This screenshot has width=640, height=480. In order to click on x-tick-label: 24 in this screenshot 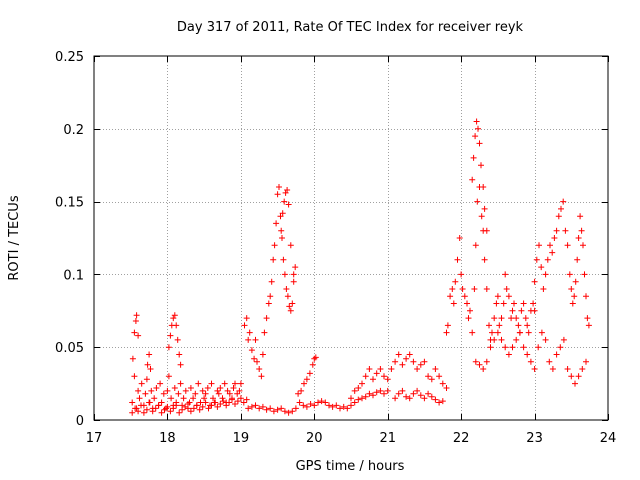, I will do `click(608, 438)`.